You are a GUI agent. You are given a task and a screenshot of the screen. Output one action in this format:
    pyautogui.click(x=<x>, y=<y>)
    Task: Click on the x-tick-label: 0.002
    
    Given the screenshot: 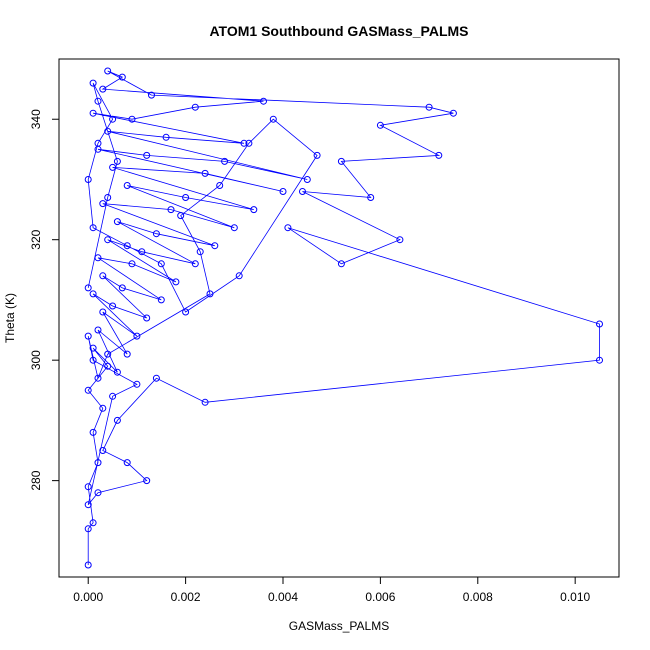 What is the action you would take?
    pyautogui.click(x=186, y=597)
    